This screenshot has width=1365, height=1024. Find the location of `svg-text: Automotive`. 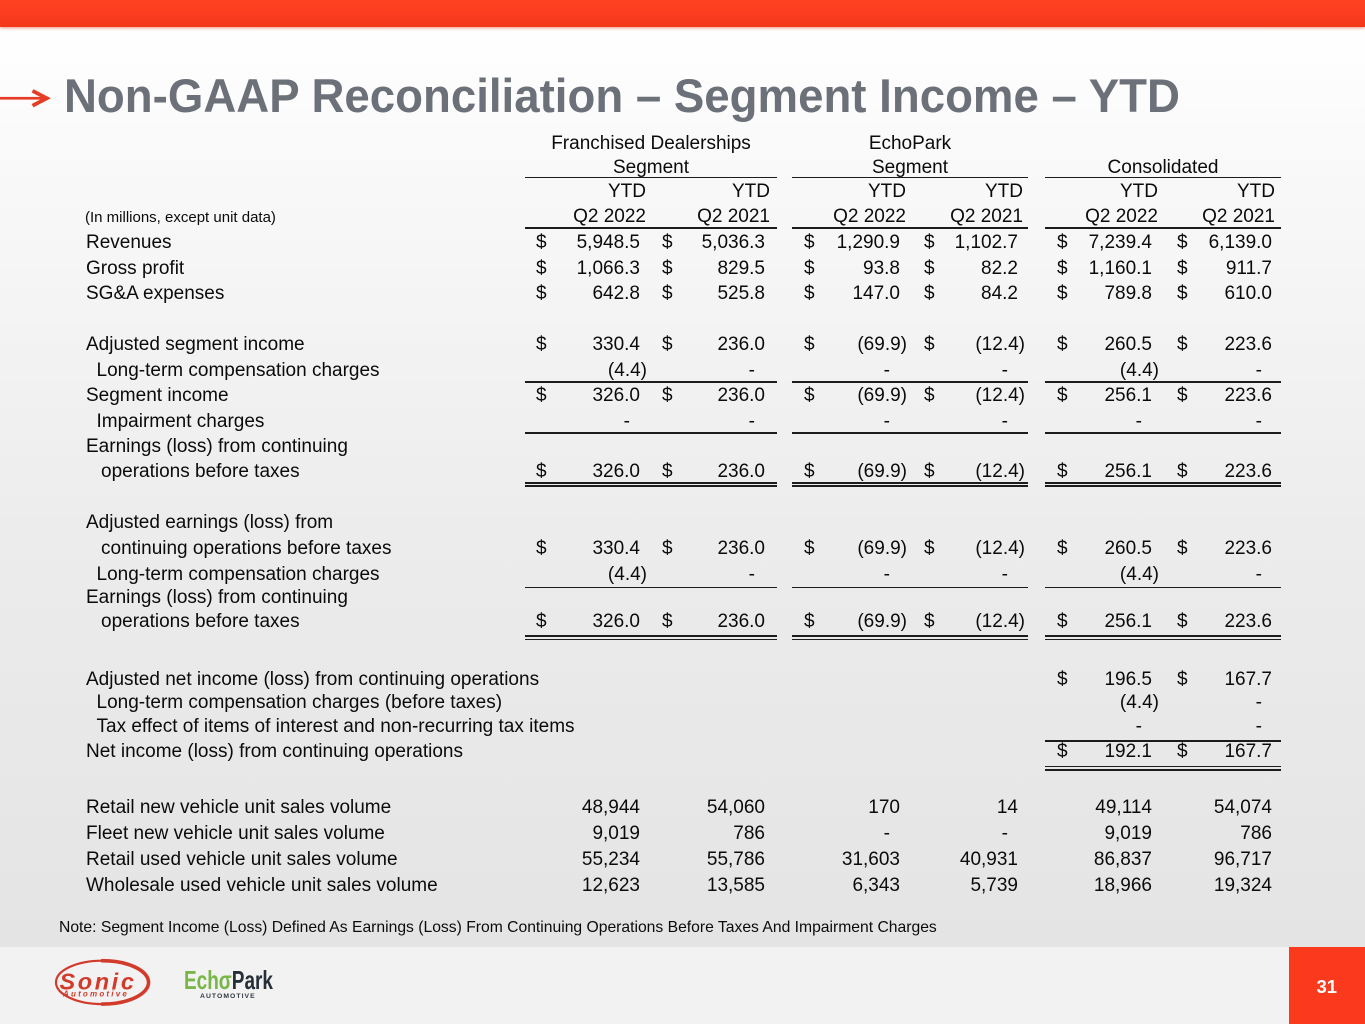

svg-text: Automotive is located at coordinates (95, 994).